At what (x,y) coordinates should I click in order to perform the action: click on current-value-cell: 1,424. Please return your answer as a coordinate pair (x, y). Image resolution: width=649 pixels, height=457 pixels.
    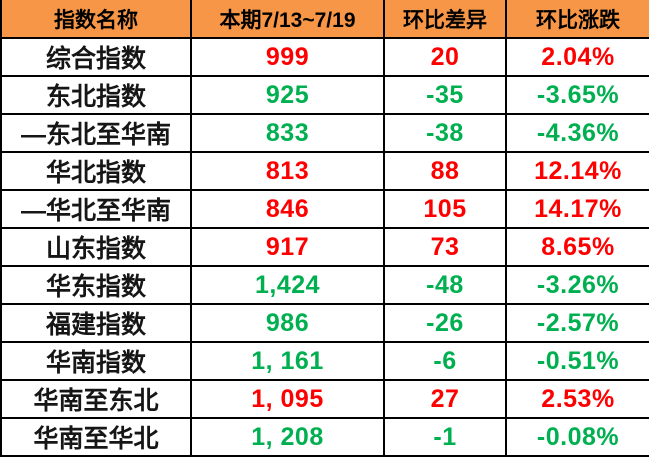
    Looking at the image, I should click on (287, 285).